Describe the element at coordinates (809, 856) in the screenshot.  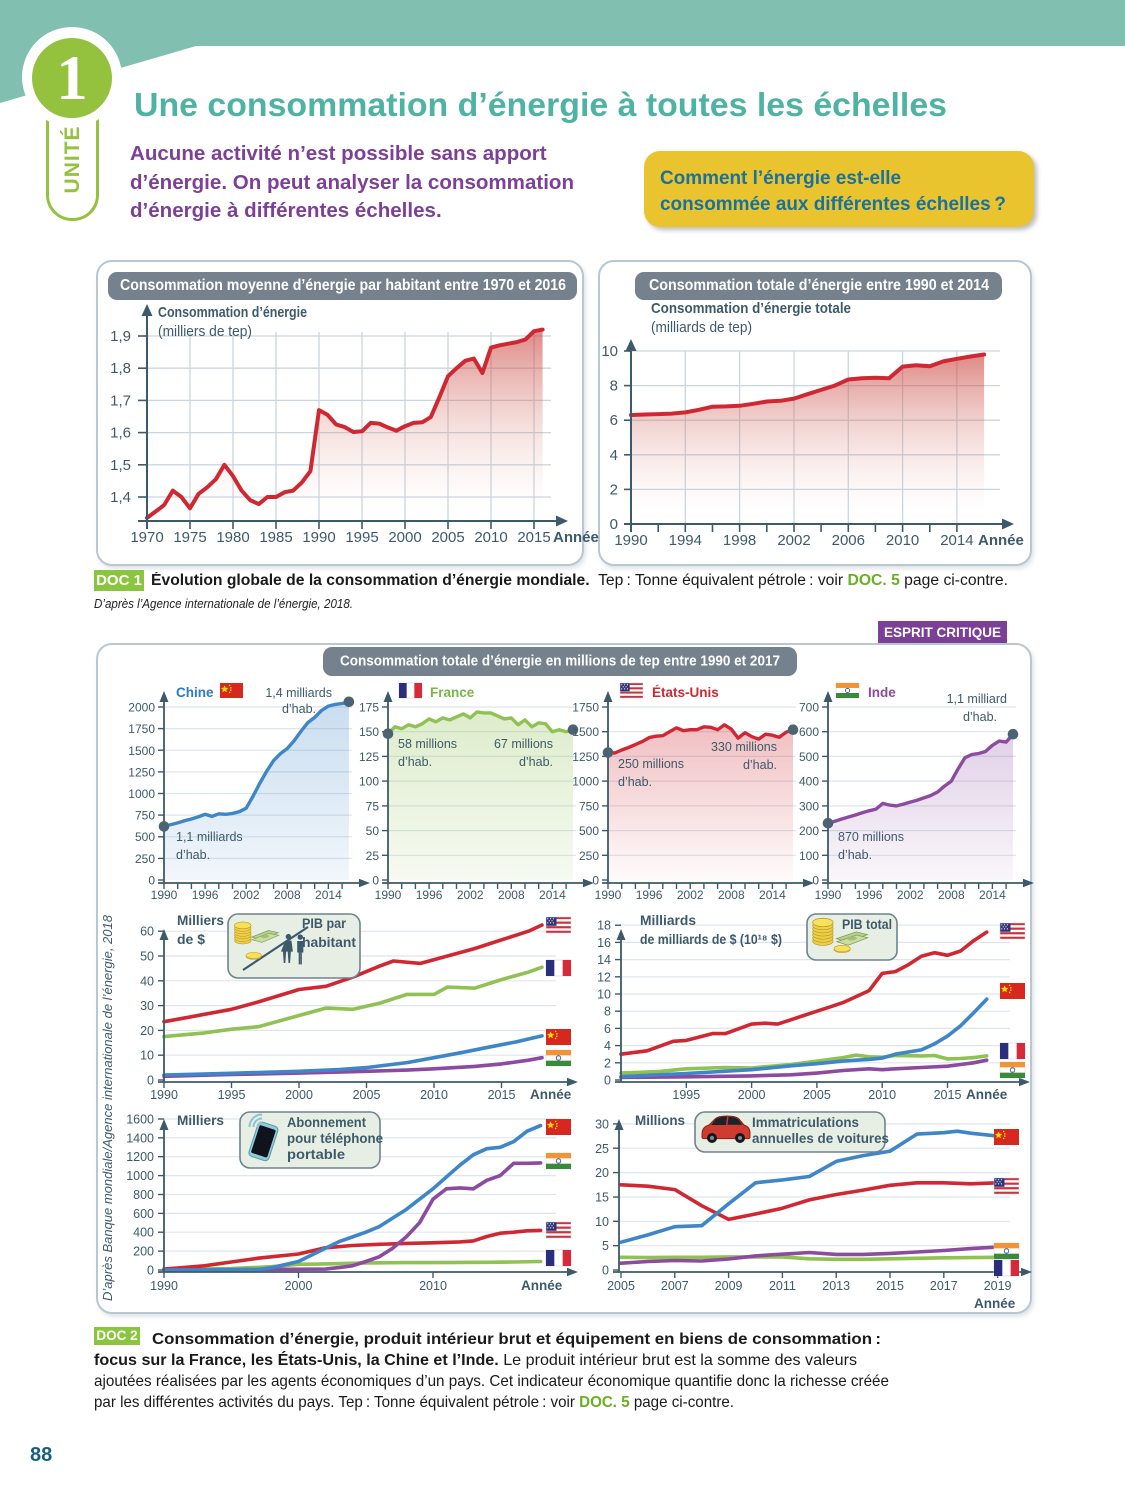
I see `svg-text: 100` at that location.